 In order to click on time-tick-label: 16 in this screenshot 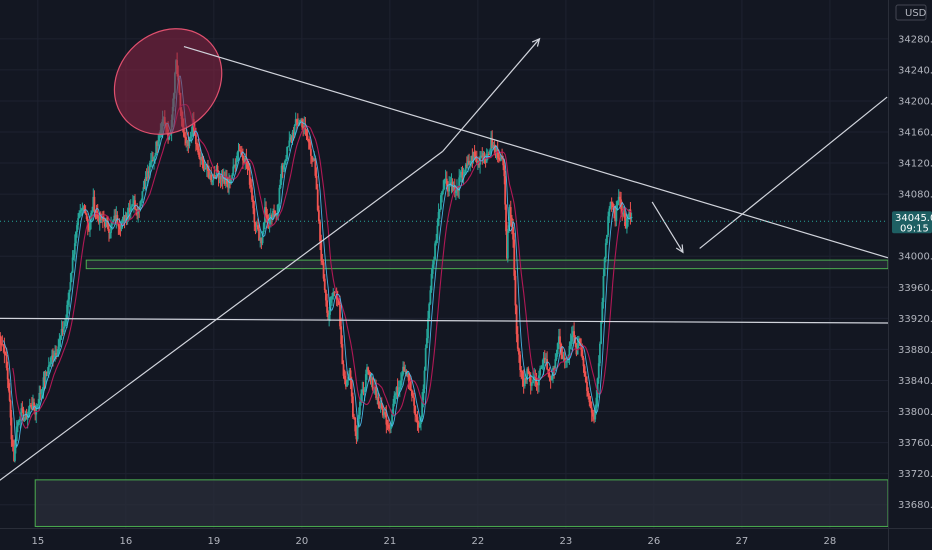, I will do `click(125, 541)`.